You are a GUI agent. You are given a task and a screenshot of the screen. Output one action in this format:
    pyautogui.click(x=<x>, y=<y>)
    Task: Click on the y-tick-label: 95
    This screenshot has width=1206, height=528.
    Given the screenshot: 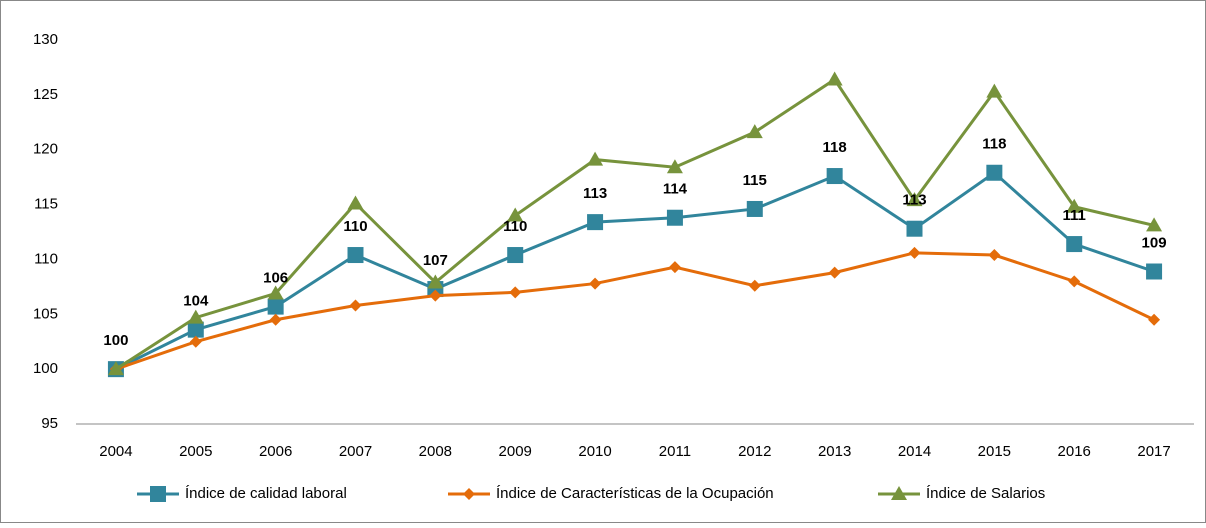 What is the action you would take?
    pyautogui.click(x=49, y=423)
    